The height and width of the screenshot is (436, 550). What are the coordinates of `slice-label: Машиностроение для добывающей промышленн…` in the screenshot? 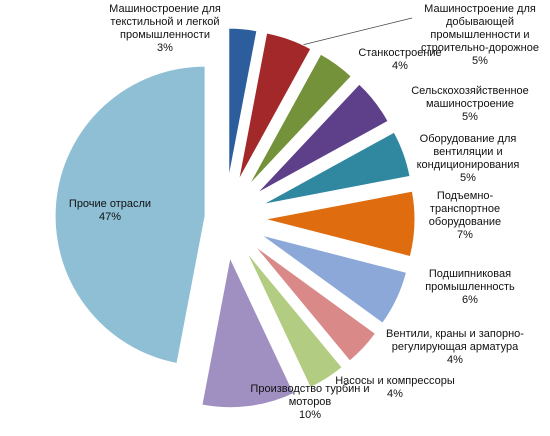 It's located at (480, 35).